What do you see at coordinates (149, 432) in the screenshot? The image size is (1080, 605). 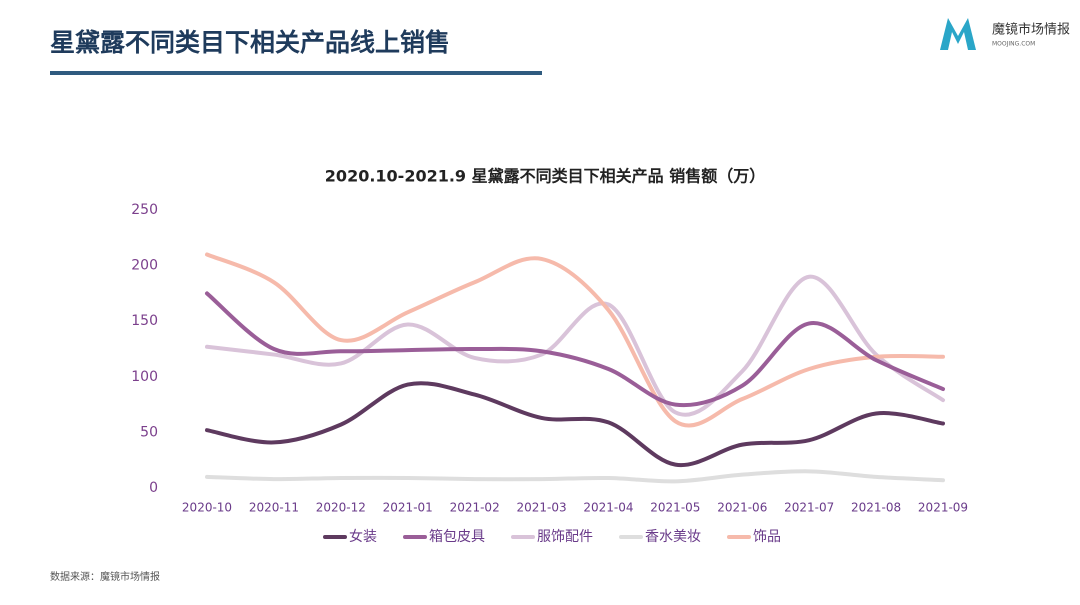 I see `y-tick-label: 50` at bounding box center [149, 432].